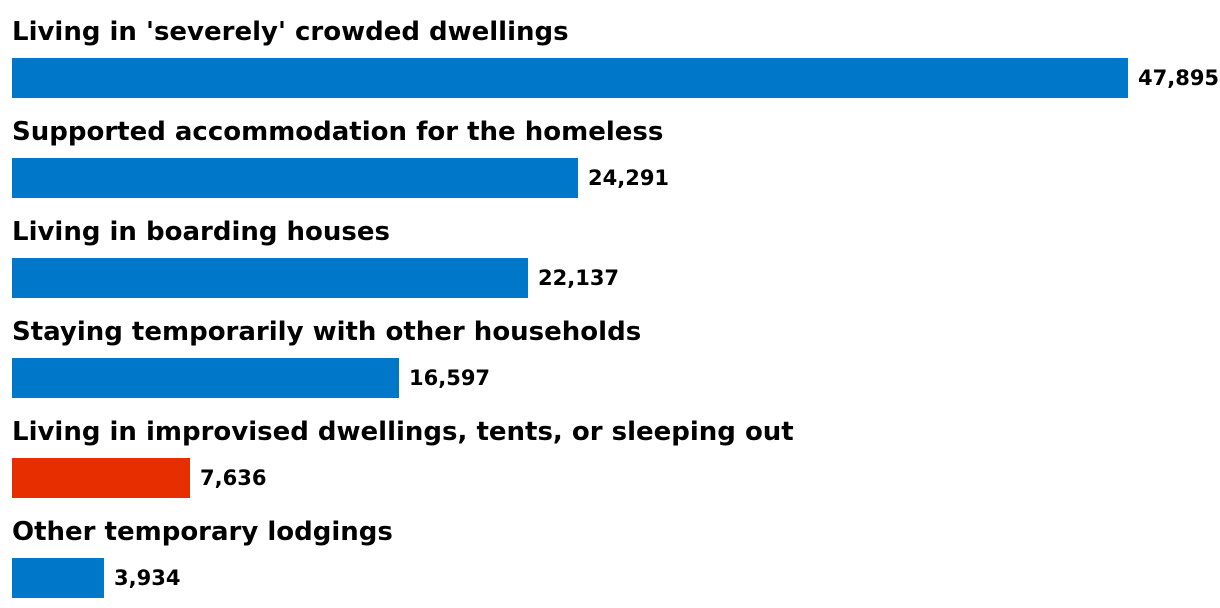 This screenshot has width=1220, height=608. What do you see at coordinates (290, 32) in the screenshot?
I see `category-label: Living in 'severely' crowded dwellings` at bounding box center [290, 32].